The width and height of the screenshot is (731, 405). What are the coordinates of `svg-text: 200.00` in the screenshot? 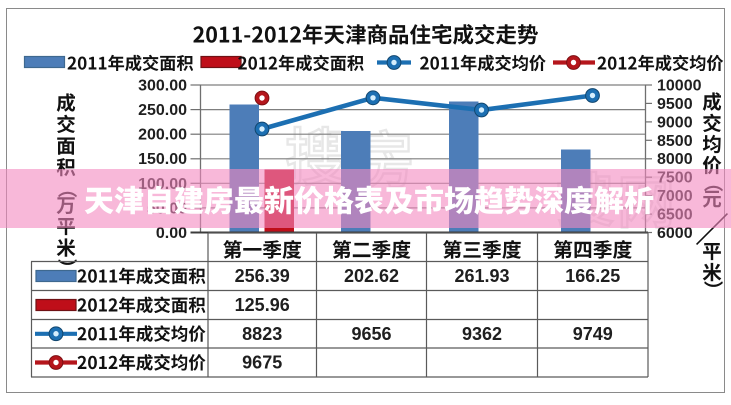 It's located at (162, 135).